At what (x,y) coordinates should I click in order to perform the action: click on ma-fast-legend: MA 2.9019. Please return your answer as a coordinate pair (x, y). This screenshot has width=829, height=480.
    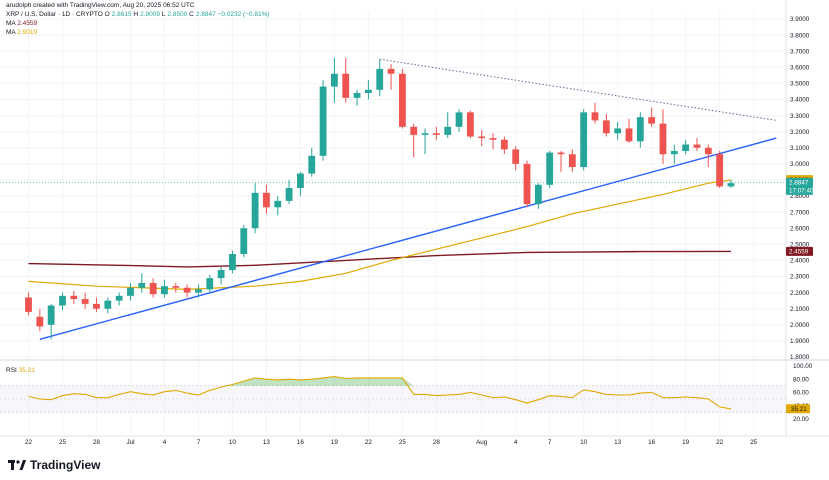
    Looking at the image, I should click on (21, 33).